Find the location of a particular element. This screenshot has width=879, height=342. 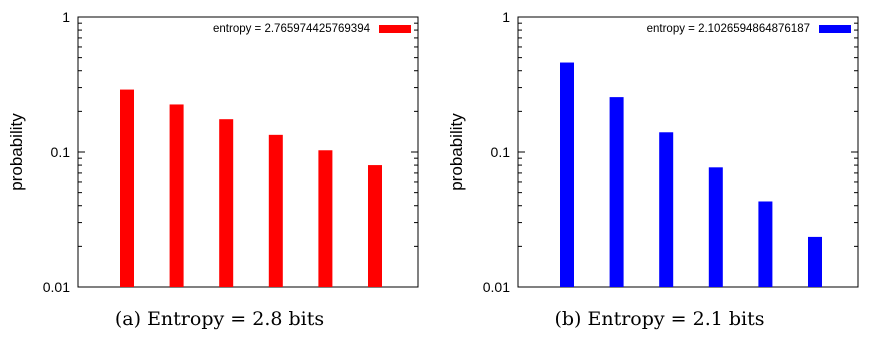

caption-b: (b) Entropy = 2.1 bits is located at coordinates (659, 319).